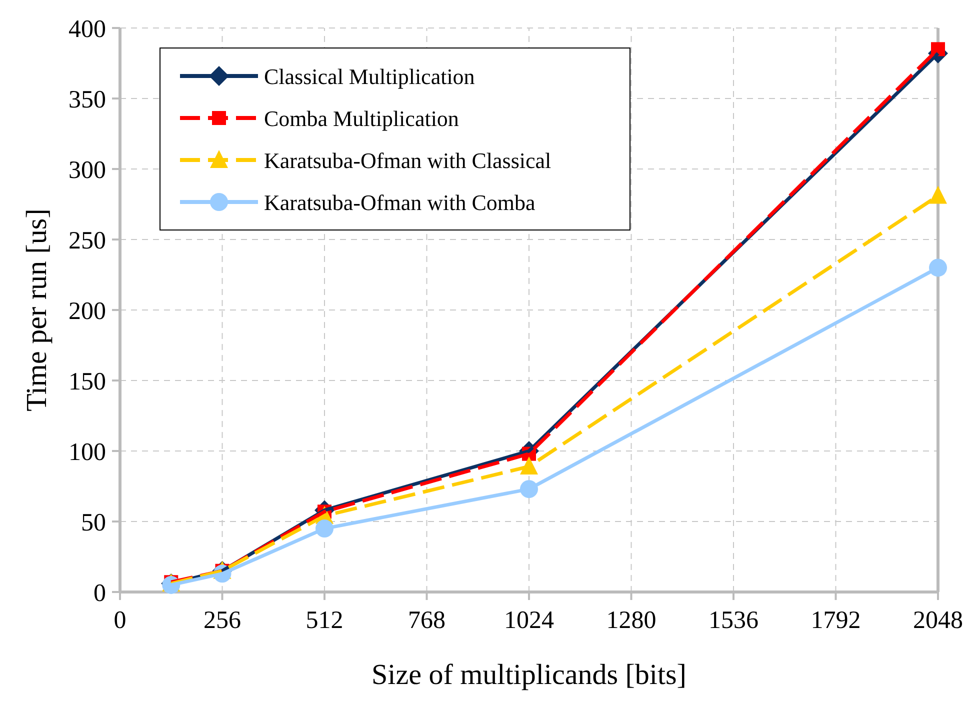 This screenshot has width=977, height=707. I want to click on x-tick-label: 1280, so click(631, 620).